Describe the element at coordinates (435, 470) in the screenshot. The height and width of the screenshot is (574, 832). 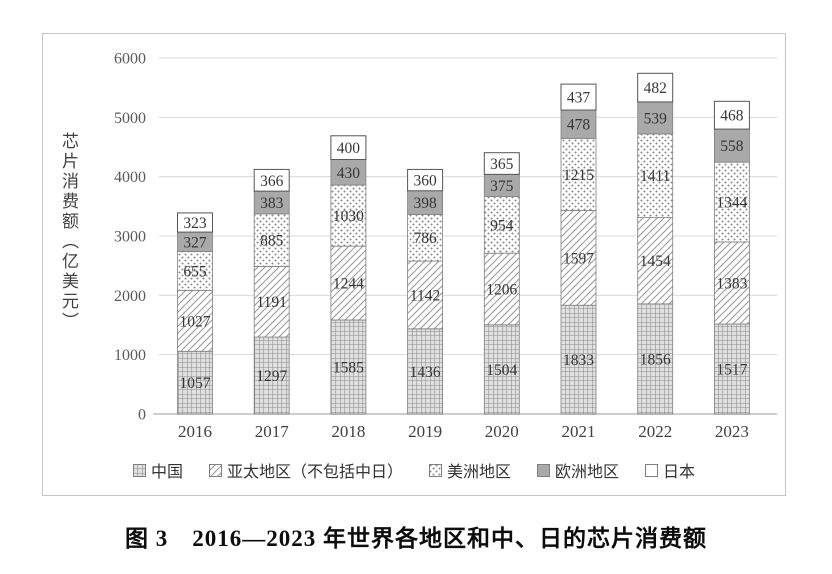
I see `legend-swatch-americas` at that location.